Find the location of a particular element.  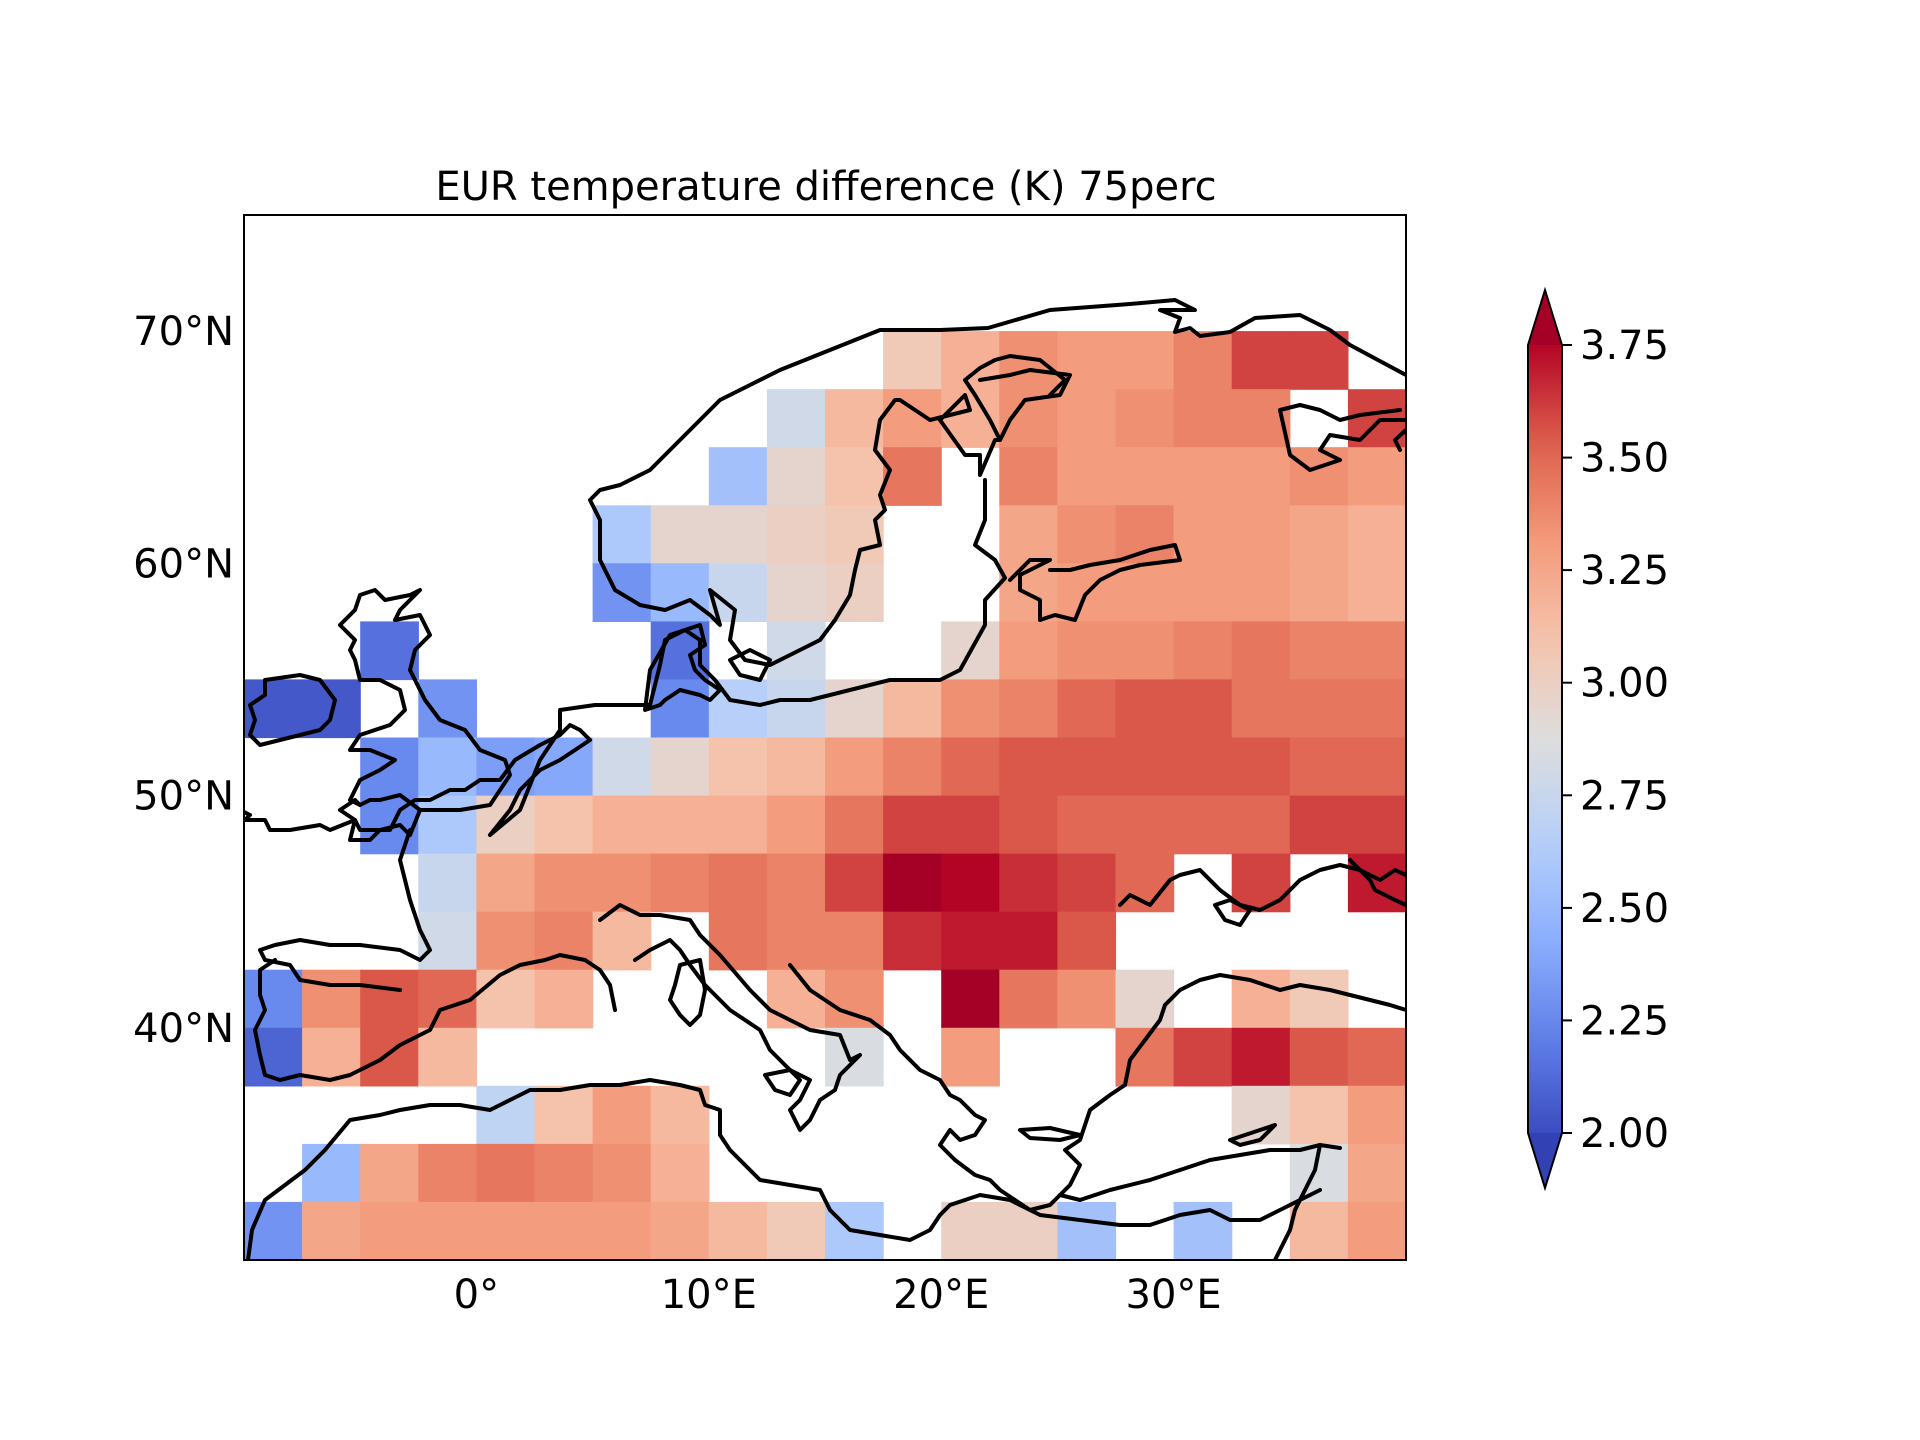

coastline-gulf-of-finland is located at coordinates (1095, 582).